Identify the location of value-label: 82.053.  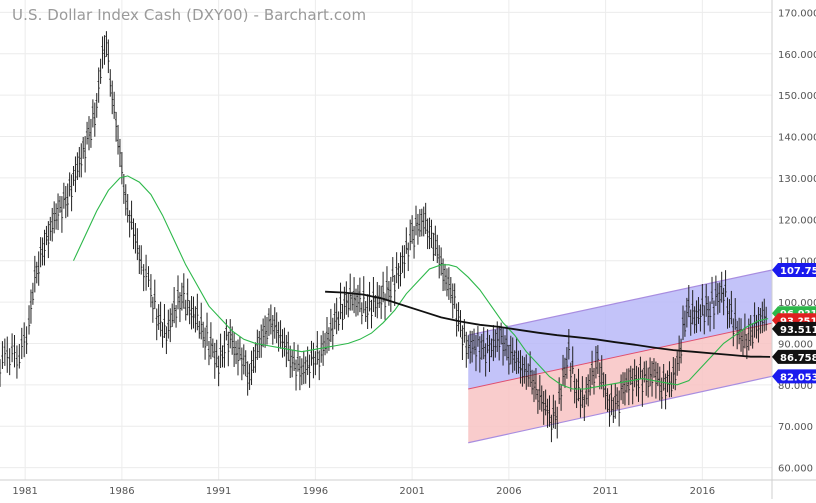
(794, 376).